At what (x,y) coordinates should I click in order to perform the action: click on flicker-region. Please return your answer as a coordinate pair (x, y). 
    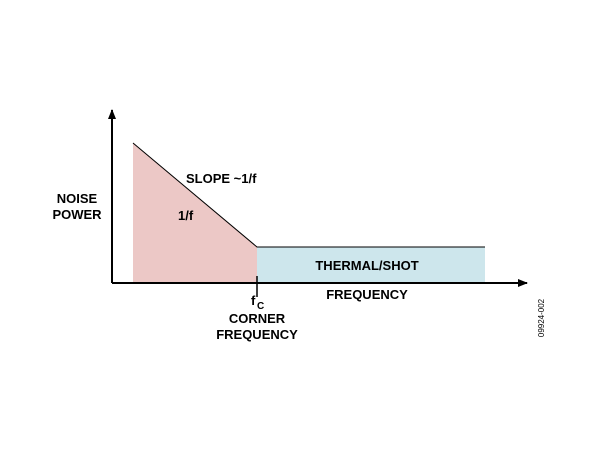
    Looking at the image, I should click on (195, 213).